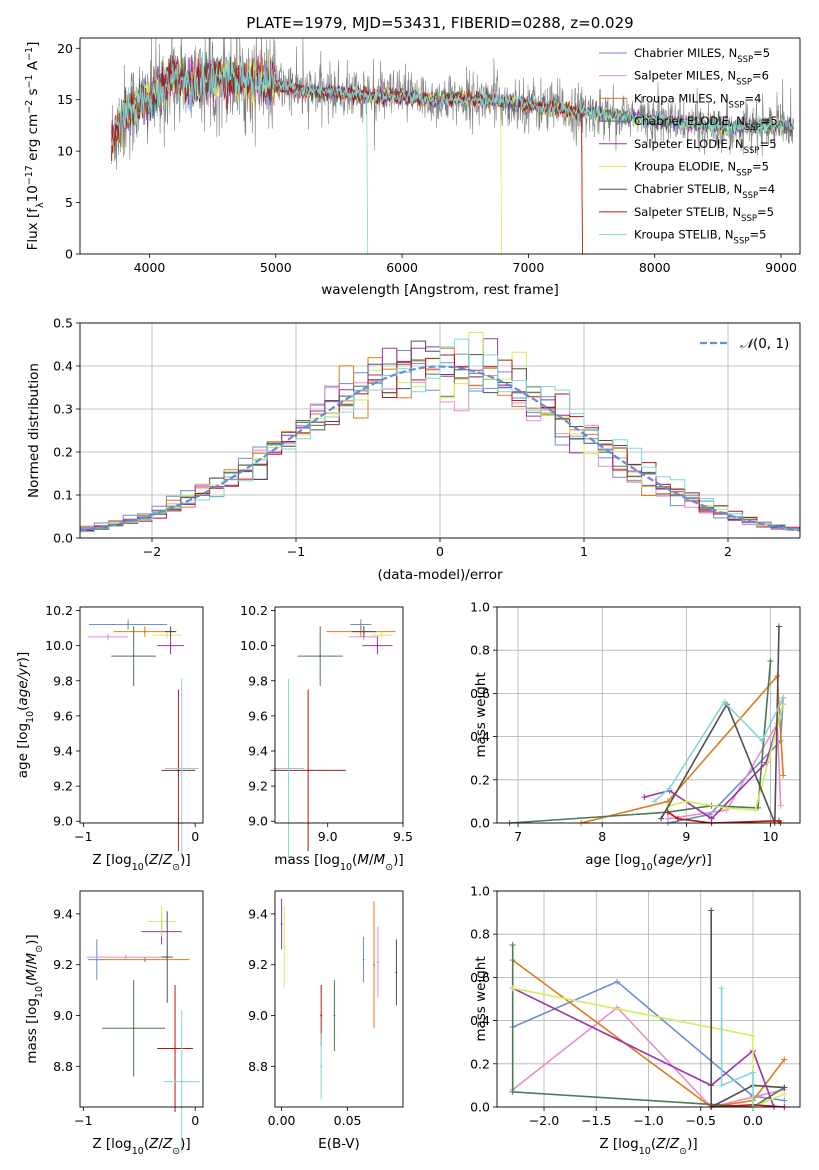  Describe the element at coordinates (32, 939) in the screenshot. I see `z-mass-ylabel-part: )]` at that location.